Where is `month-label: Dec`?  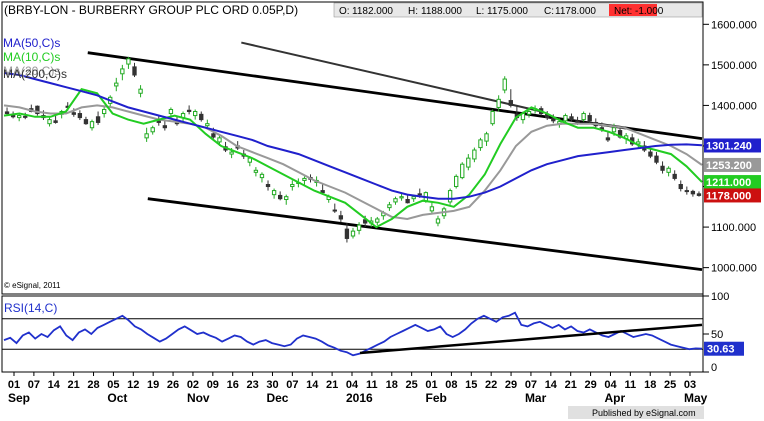
month-label: Dec is located at coordinates (277, 398).